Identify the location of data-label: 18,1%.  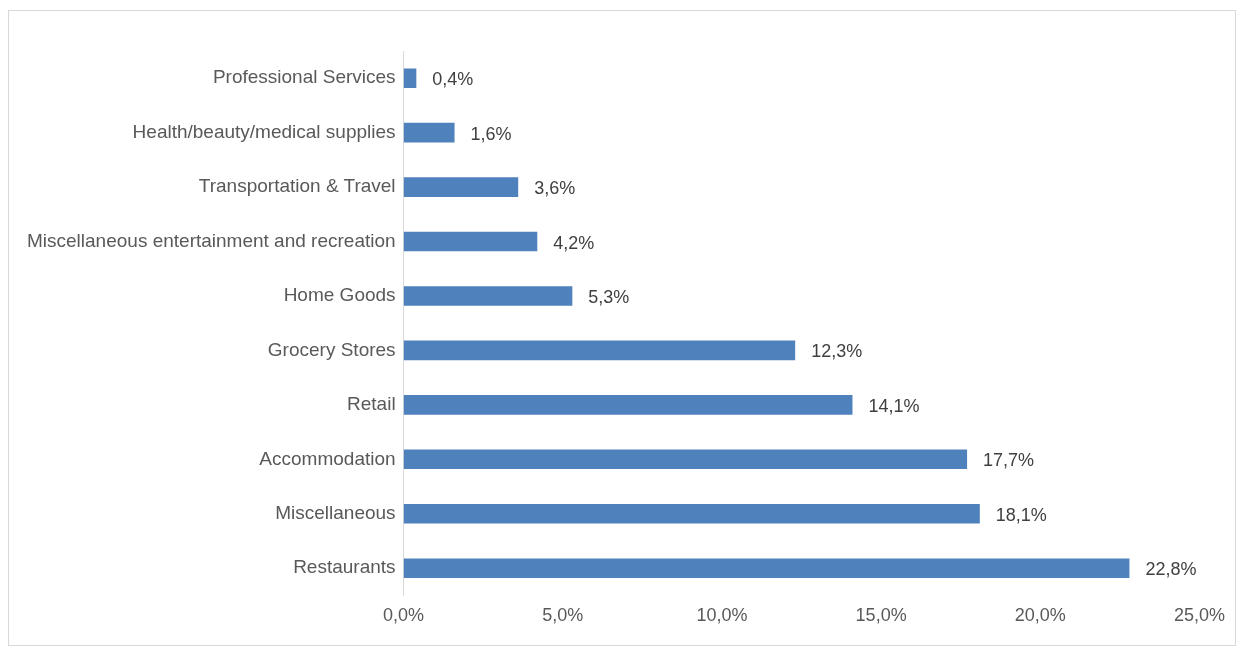
(1021, 514).